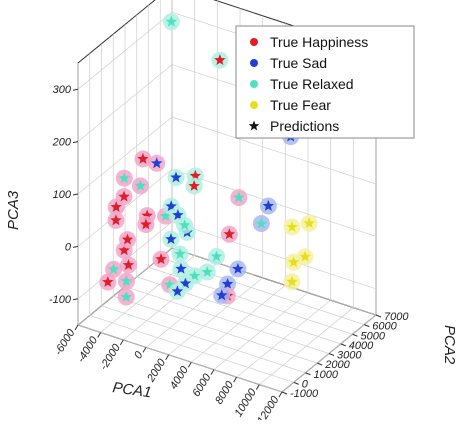  Describe the element at coordinates (312, 84) in the screenshot. I see `legend-label: True Relaxed` at that location.